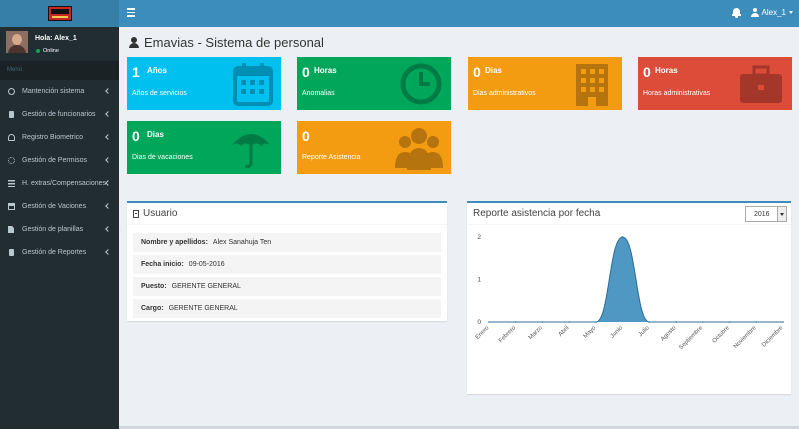 This screenshot has width=799, height=429. Describe the element at coordinates (234, 42) in the screenshot. I see `page-title-text: Emavias - Sistema de personal` at that location.